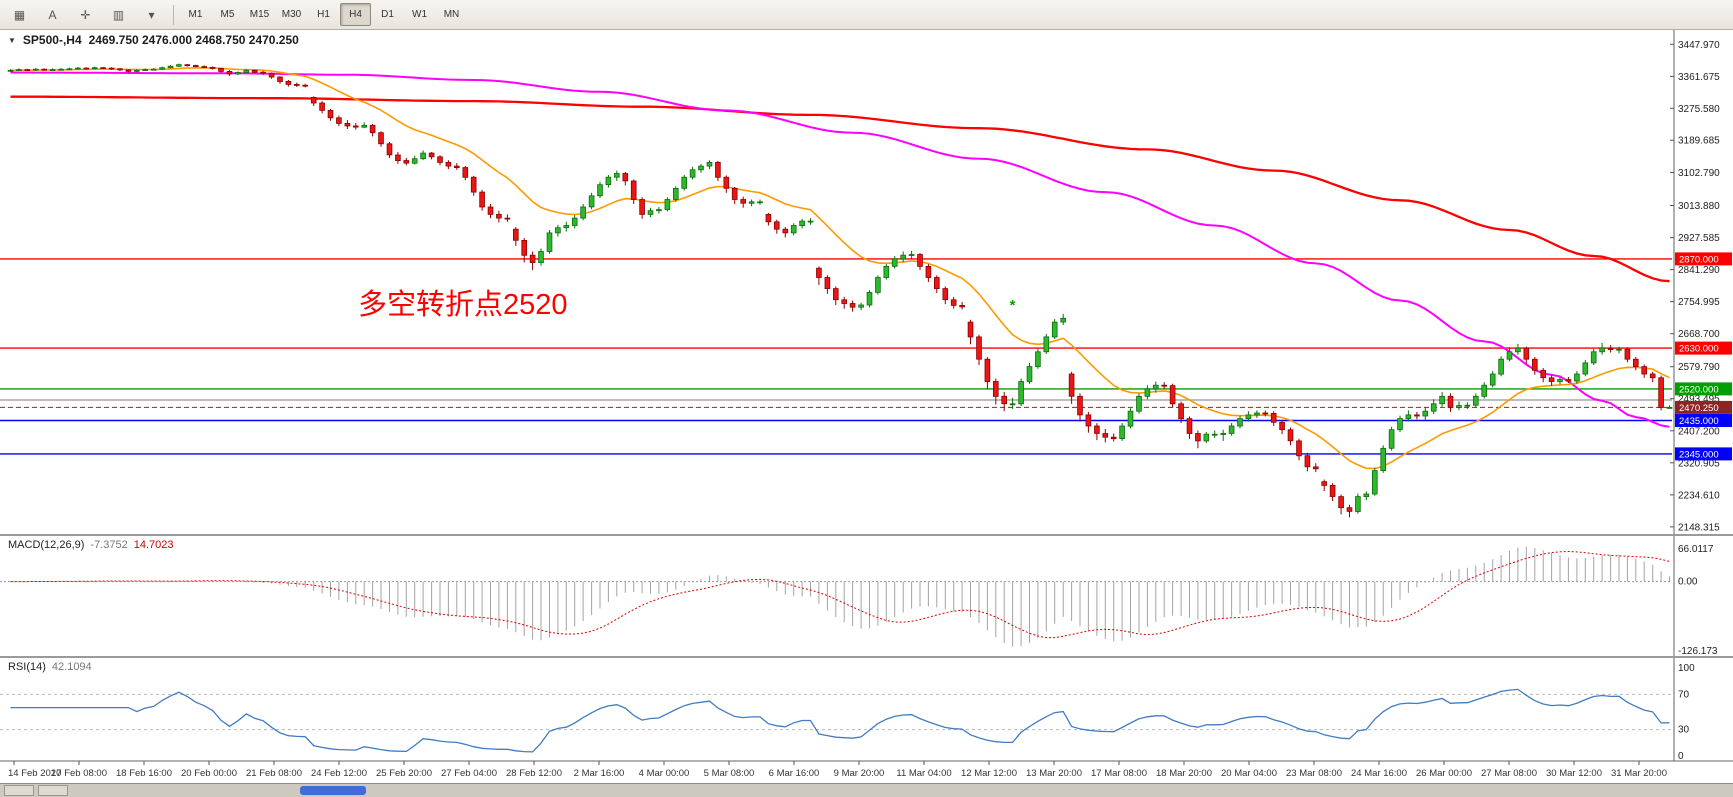 This screenshot has height=797, width=1733. I want to click on price-tick-label: 2927.585, so click(1699, 238).